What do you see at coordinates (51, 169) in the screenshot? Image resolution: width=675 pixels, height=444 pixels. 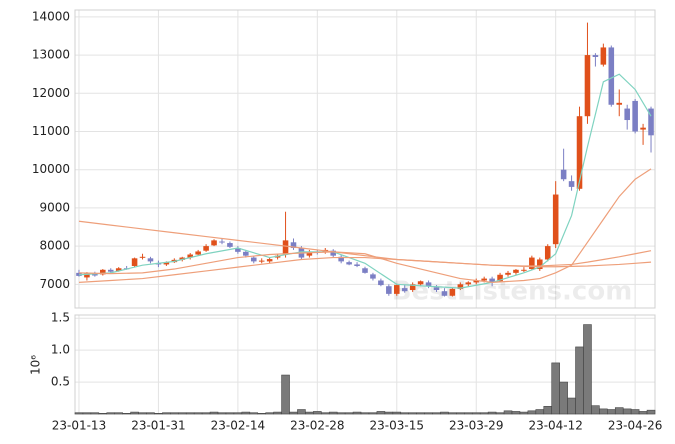 I see `y-tick-label: 10000` at bounding box center [51, 169].